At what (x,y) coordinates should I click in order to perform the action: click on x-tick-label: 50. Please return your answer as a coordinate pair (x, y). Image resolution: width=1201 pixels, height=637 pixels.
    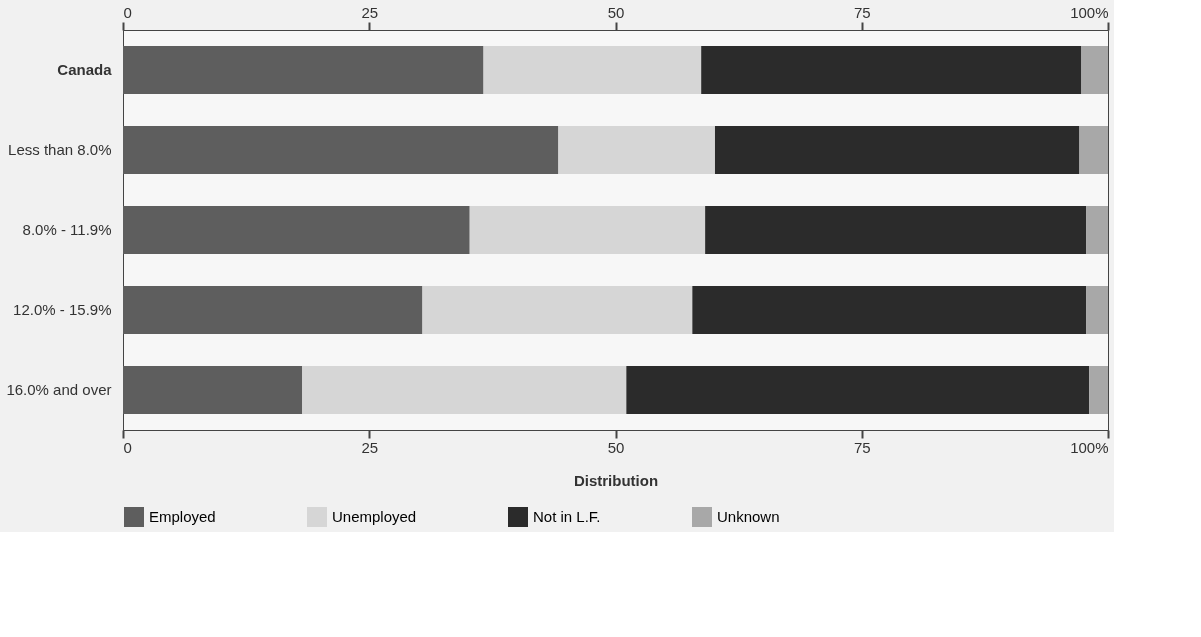
    Looking at the image, I should click on (616, 447).